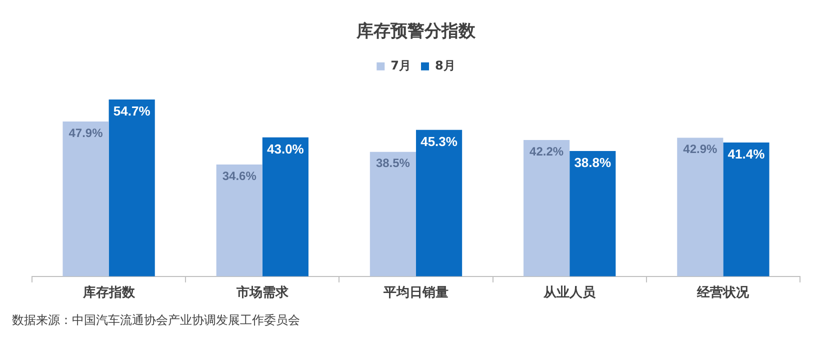 The width and height of the screenshot is (832, 340). Describe the element at coordinates (156, 320) in the screenshot. I see `source-note: 数据来源：中国汽车流通协会产业协调发展工作委员会` at that location.